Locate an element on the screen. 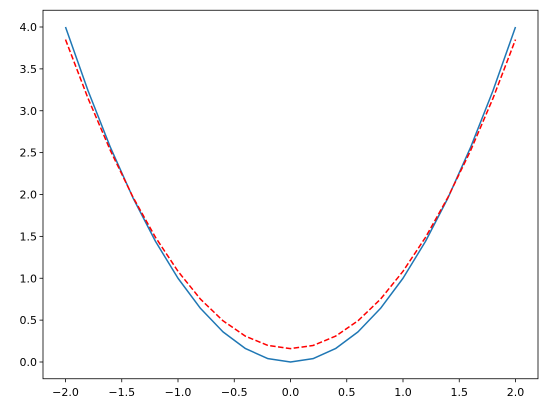  x-tick-label: −2.0 is located at coordinates (65, 392).